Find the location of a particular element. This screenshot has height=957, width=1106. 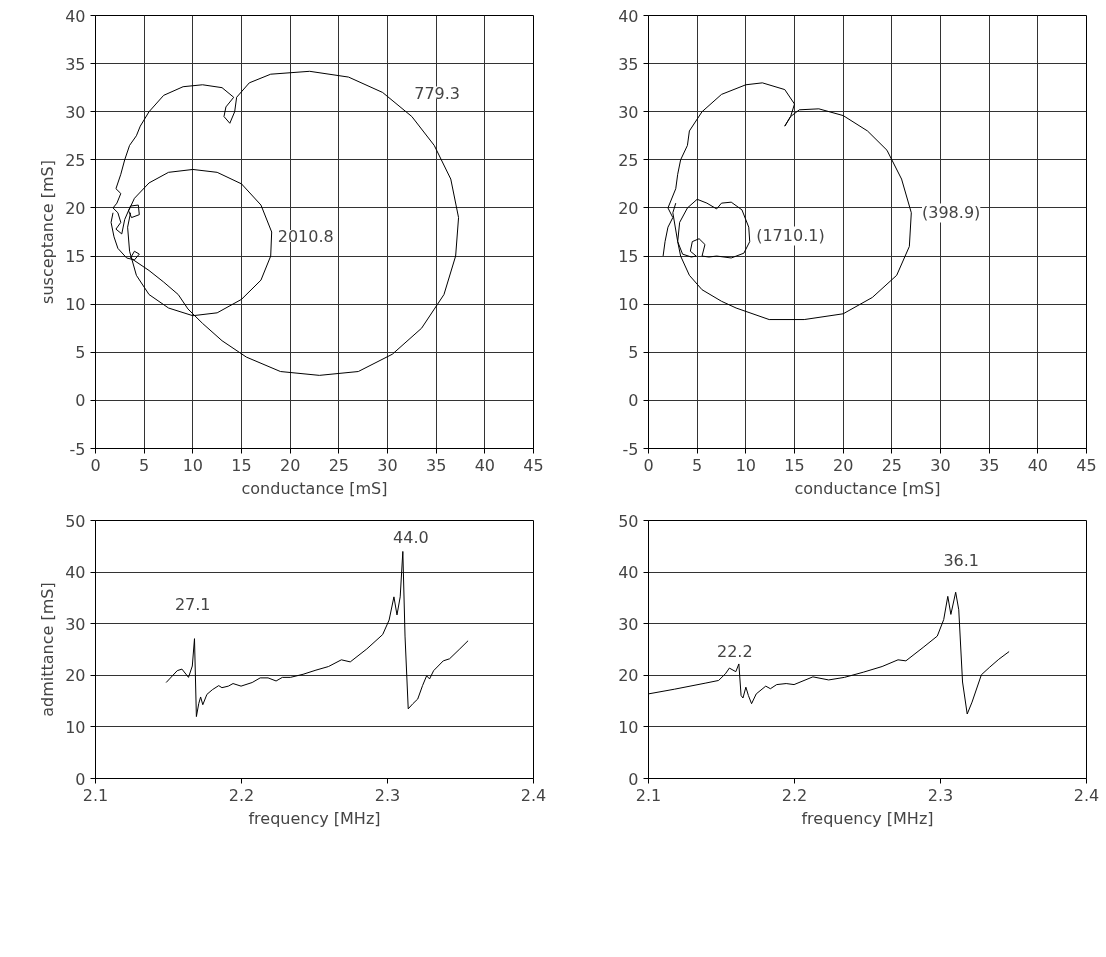

y-axis-title: admittance [mS] is located at coordinates (48, 649).